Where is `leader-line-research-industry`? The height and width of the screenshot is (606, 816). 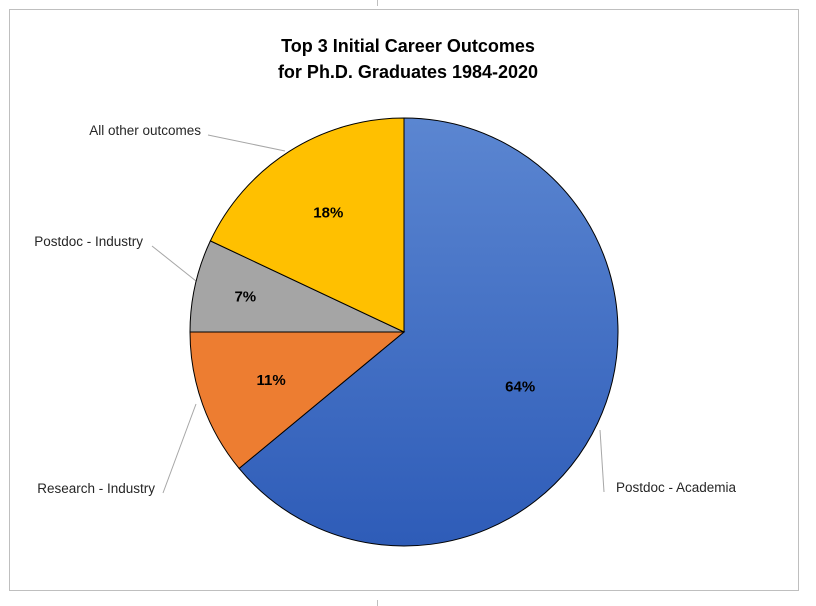
leader-line-research-industry is located at coordinates (179, 448).